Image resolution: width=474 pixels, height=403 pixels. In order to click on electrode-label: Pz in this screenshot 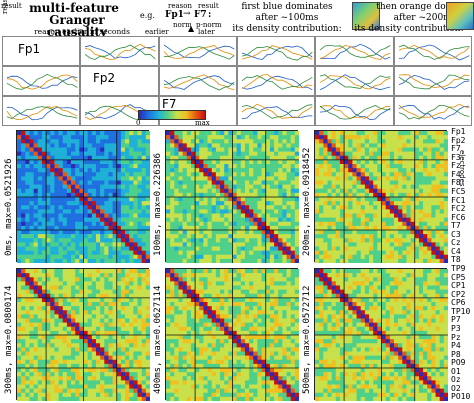, I will do `click(456, 337)`.